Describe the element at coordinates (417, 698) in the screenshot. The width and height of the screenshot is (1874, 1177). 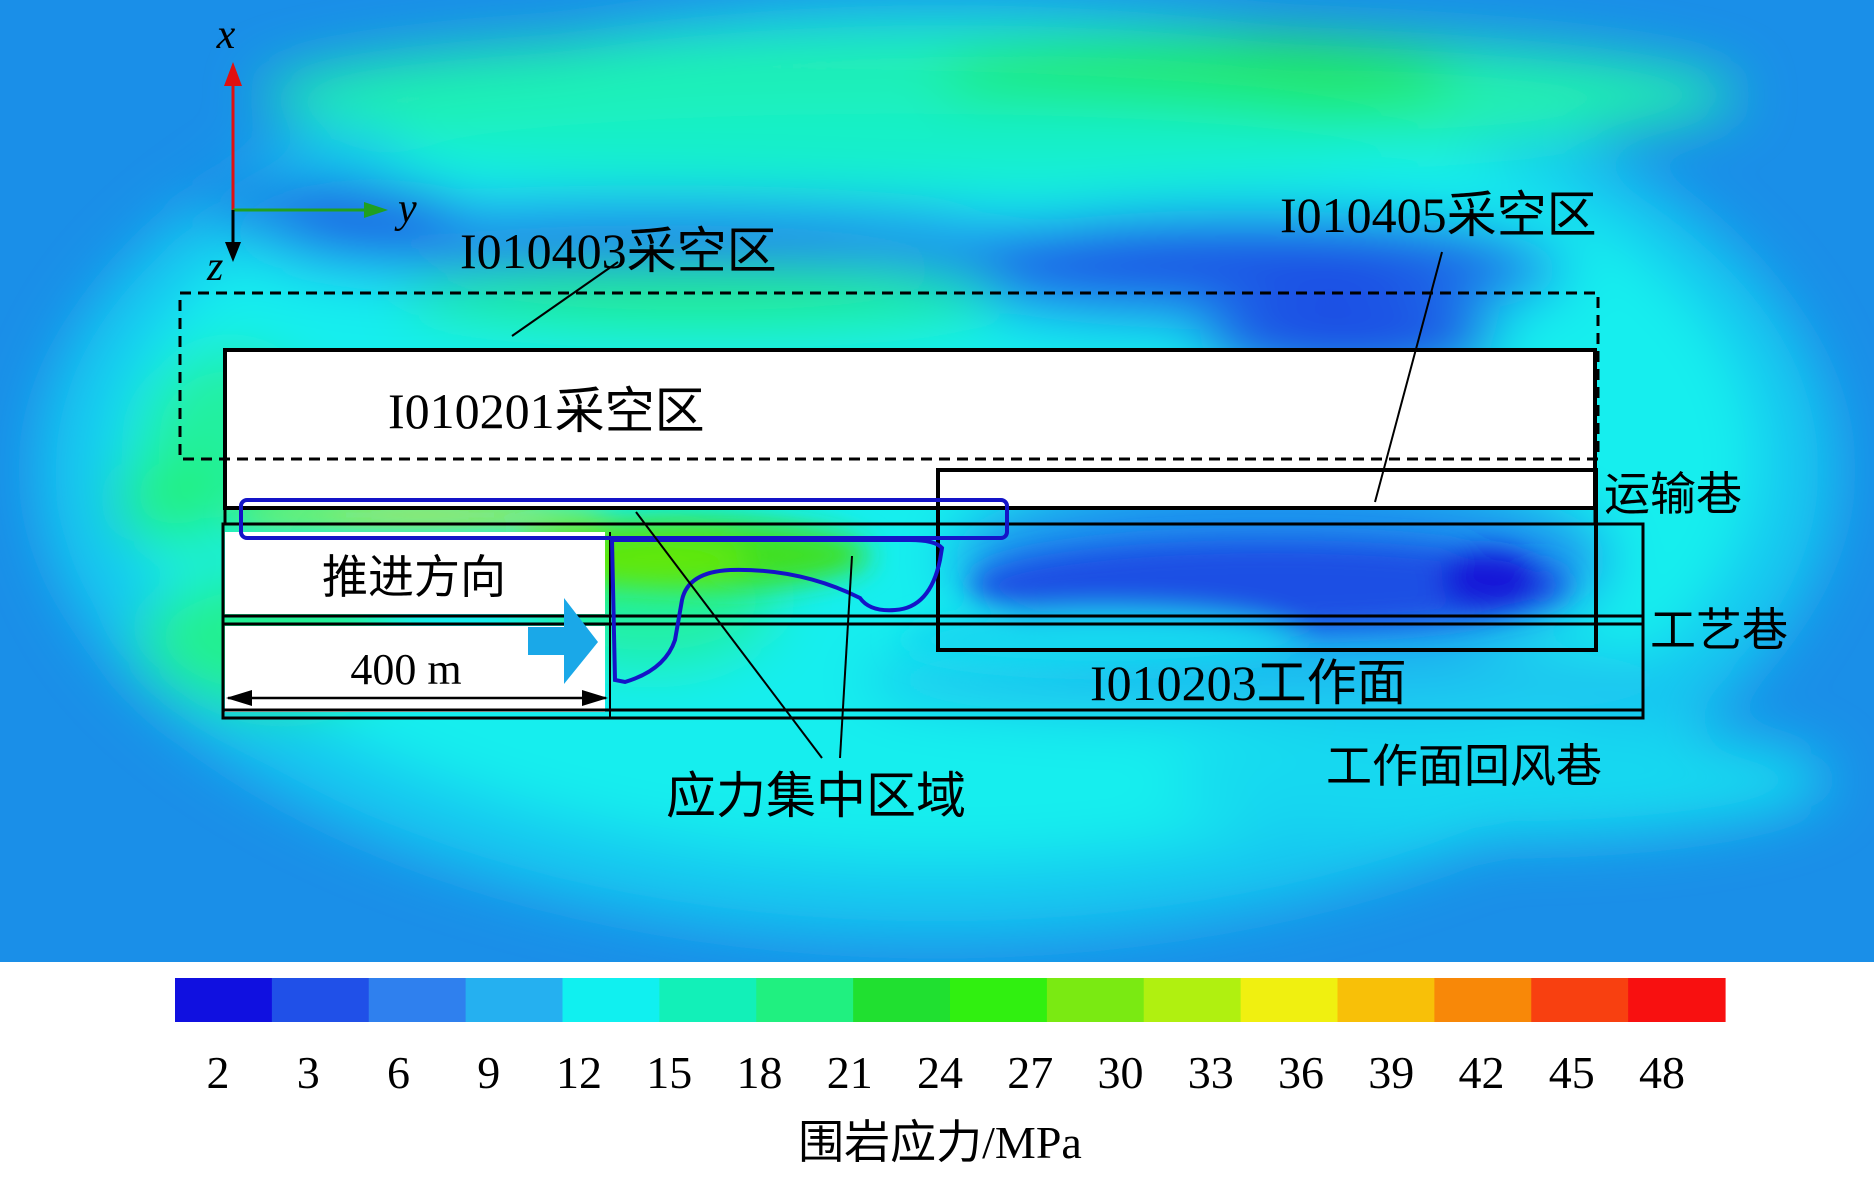
I see `distance-dimension` at that location.